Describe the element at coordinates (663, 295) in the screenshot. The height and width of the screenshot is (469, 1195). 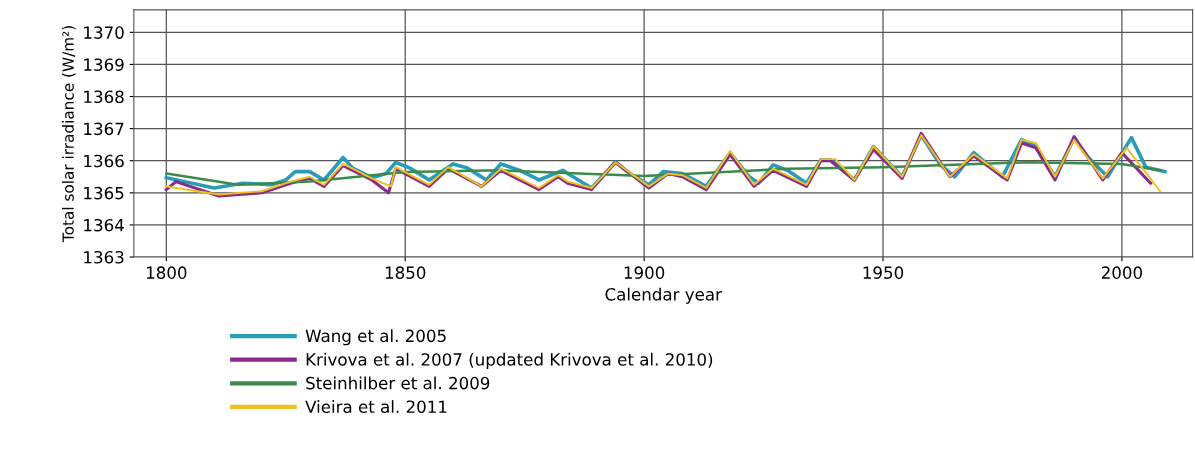
I see `x-axis-title: Calendar year` at that location.